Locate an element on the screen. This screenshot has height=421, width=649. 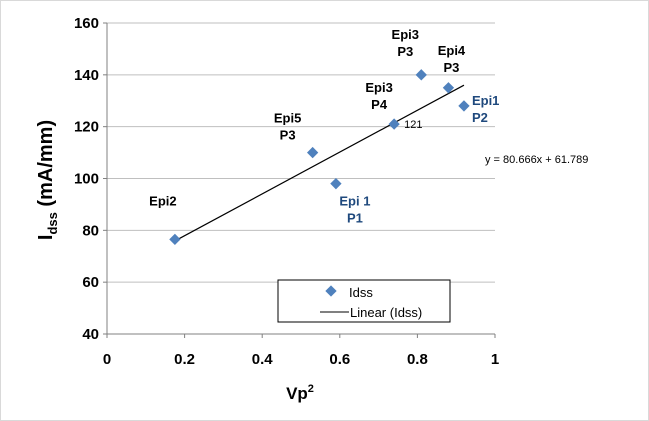
legend-box is located at coordinates (364, 301).